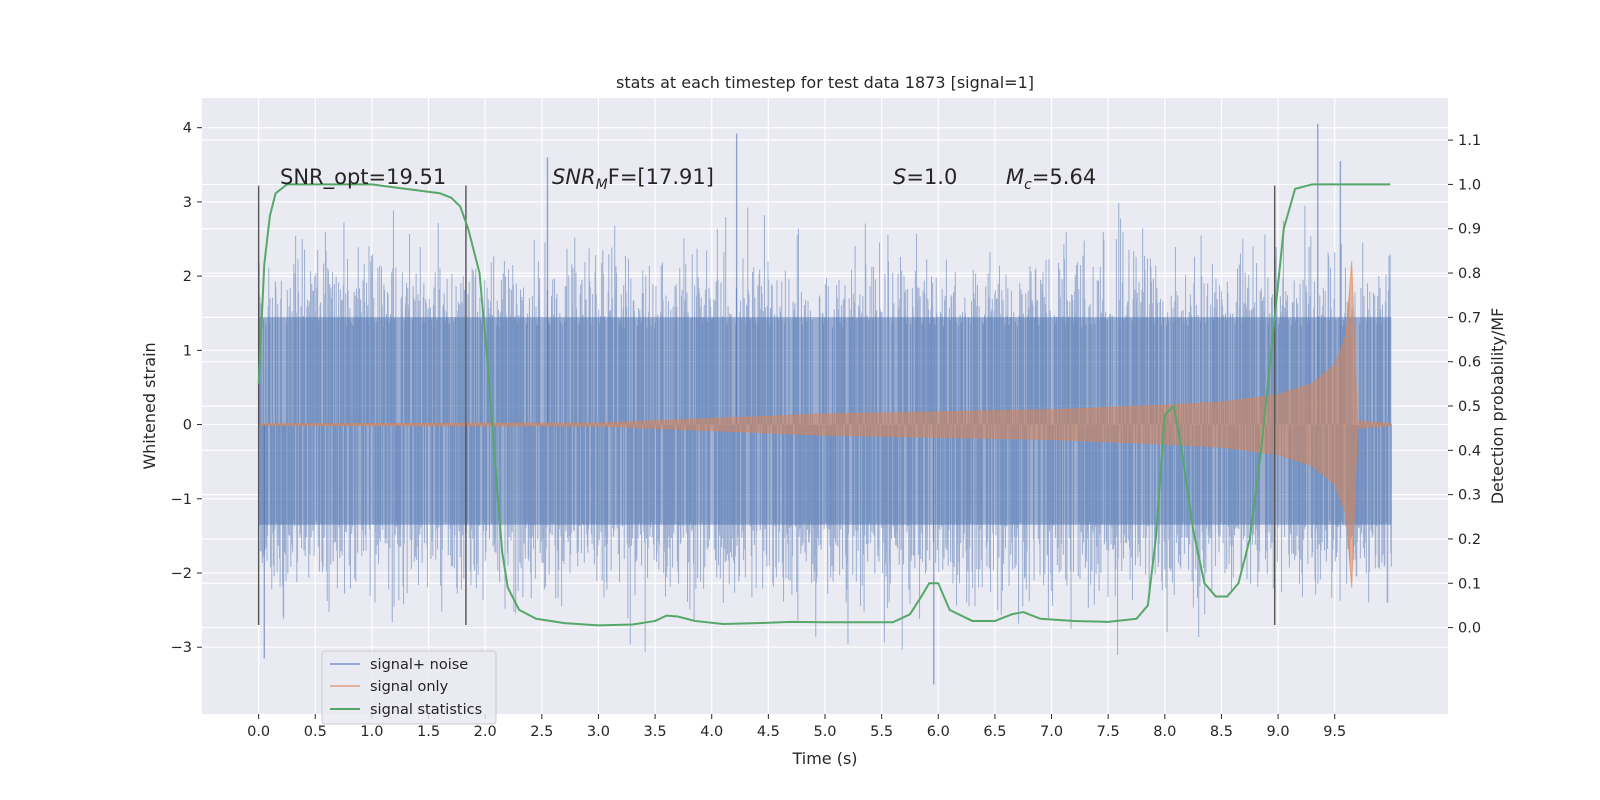 The width and height of the screenshot is (1600, 800). I want to click on y2-tick-label-8: 0.3, so click(1469, 496).